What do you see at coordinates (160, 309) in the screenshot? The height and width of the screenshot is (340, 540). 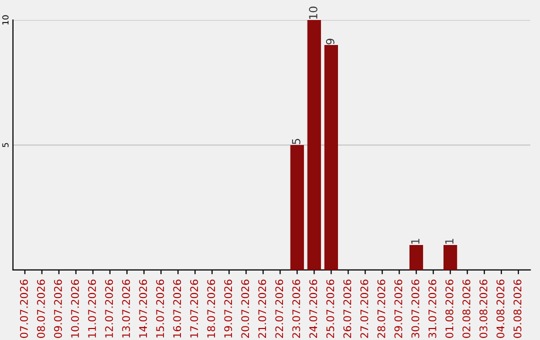 I see `x-tick-label: 15.07.2026` at bounding box center [160, 309].